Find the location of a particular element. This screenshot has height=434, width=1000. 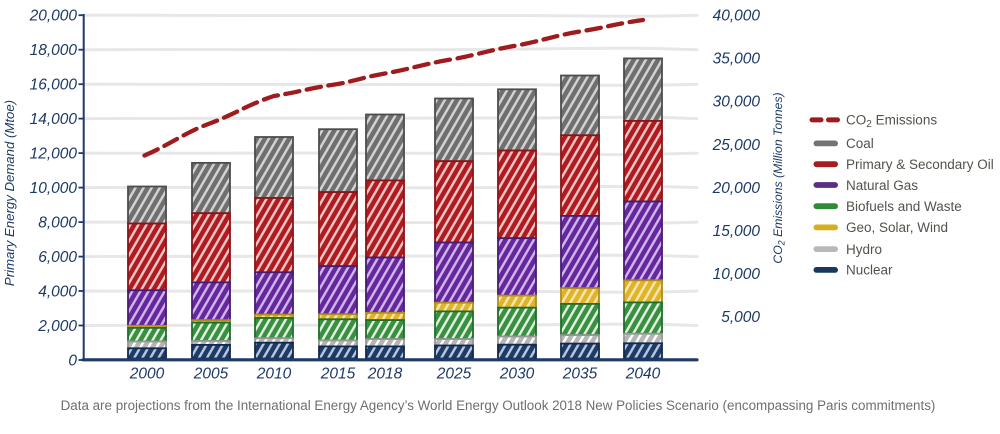

svg-text: Nuclear is located at coordinates (869, 270).